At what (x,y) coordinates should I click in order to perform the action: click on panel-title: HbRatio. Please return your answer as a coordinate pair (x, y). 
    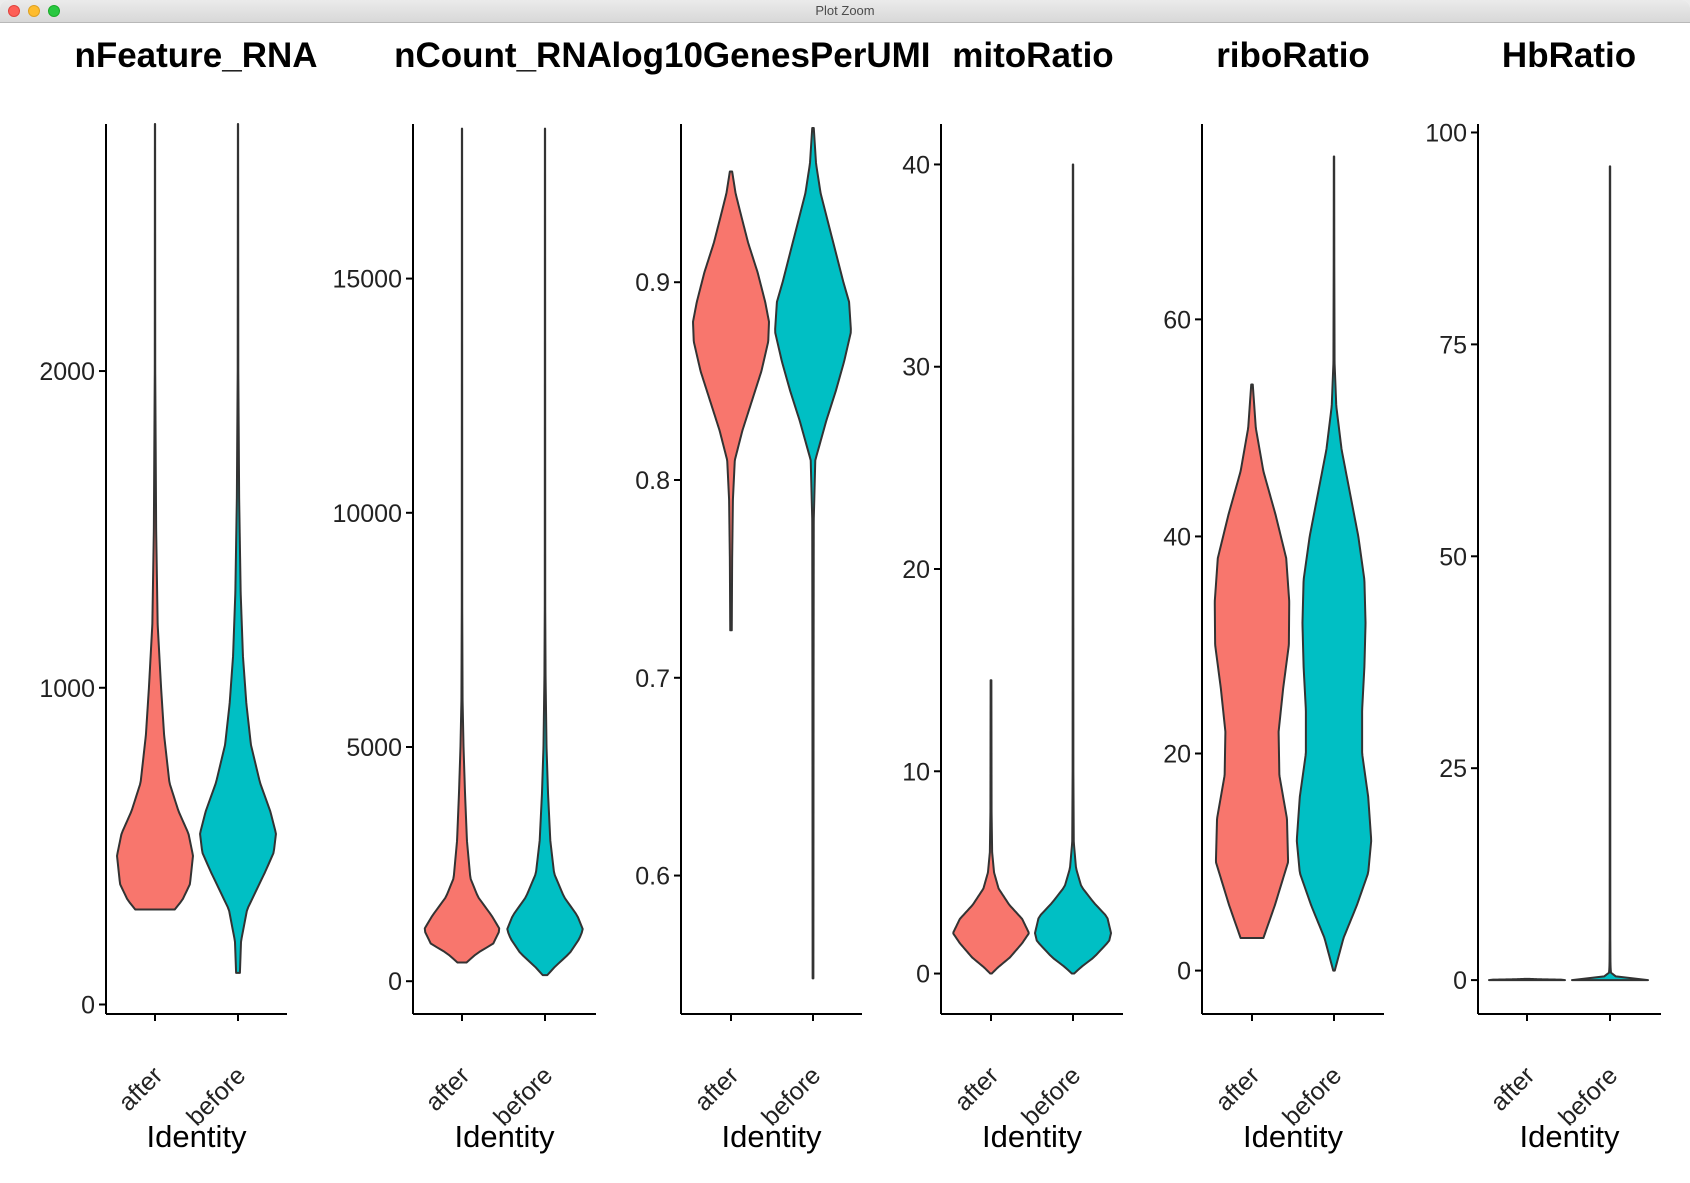
    Looking at the image, I should click on (1569, 55).